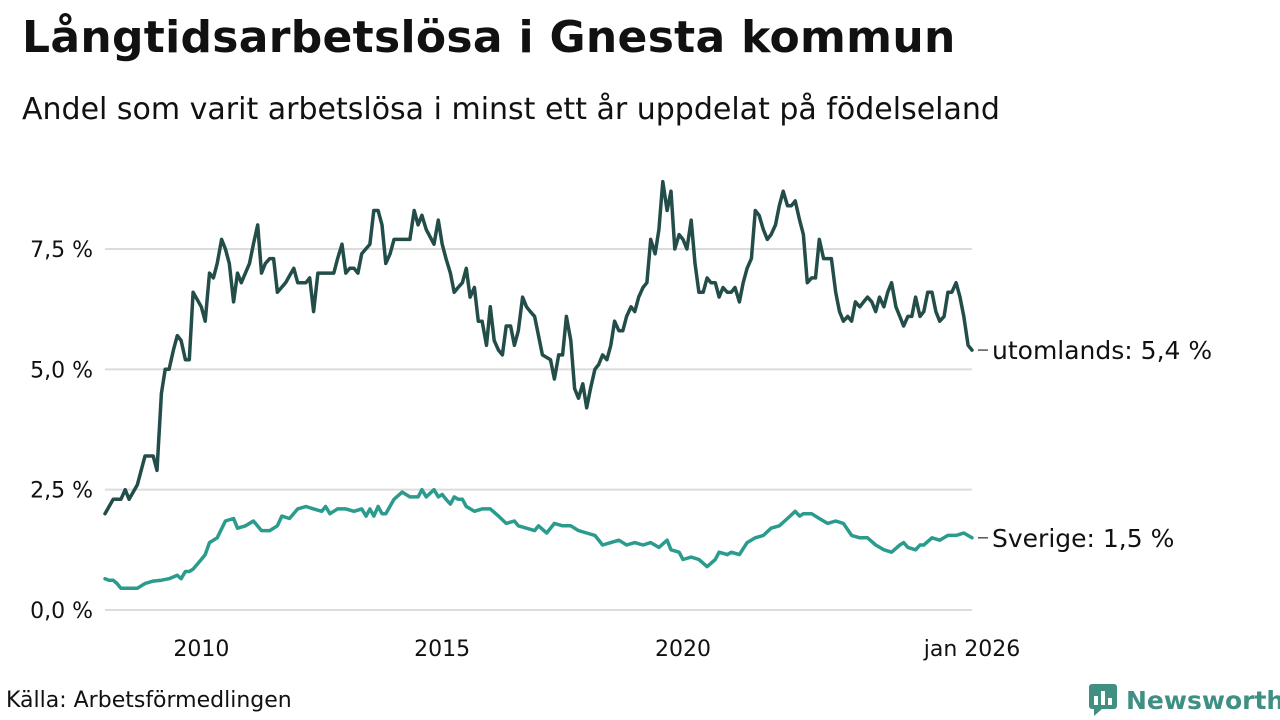  What do you see at coordinates (1103, 700) in the screenshot?
I see `newsworthy-logo-icon` at bounding box center [1103, 700].